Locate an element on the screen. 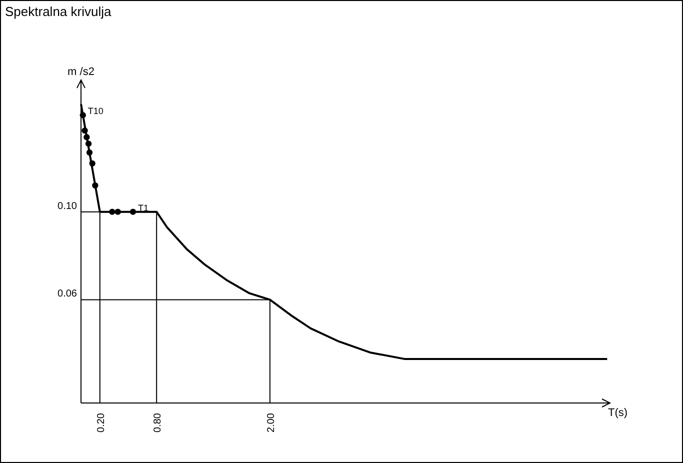 The height and width of the screenshot is (463, 683). x-tick-label: 0.20 is located at coordinates (101, 422).